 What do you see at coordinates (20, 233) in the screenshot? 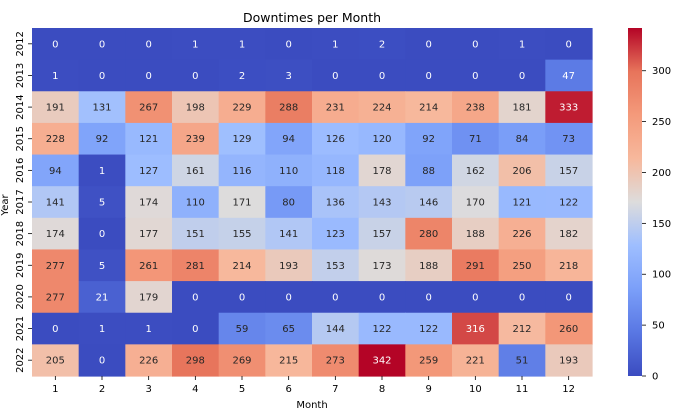
I see `y-tick-label: 2018` at bounding box center [20, 233].